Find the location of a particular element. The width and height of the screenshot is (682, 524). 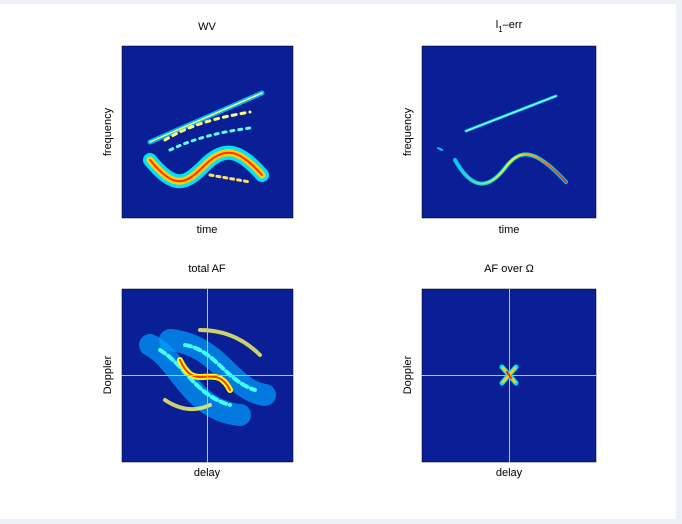

panel-title: WV is located at coordinates (207, 27).